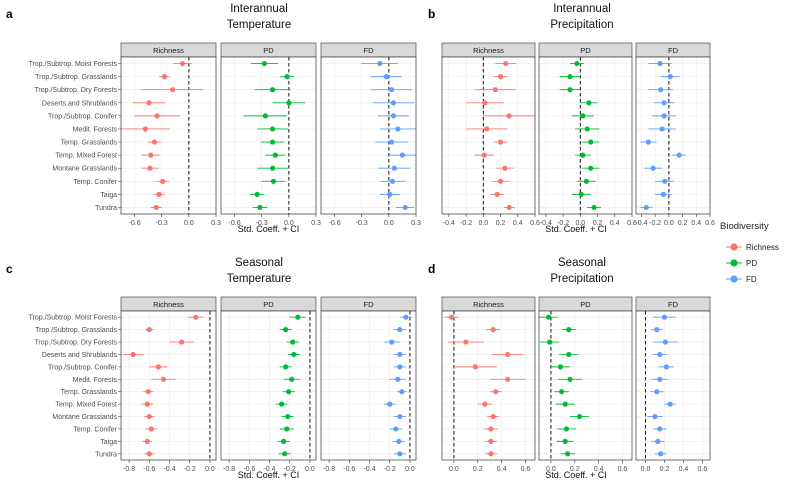 This screenshot has height=484, width=792. What do you see at coordinates (744, 226) in the screenshot?
I see `legend-title: Biodiversity` at bounding box center [744, 226].